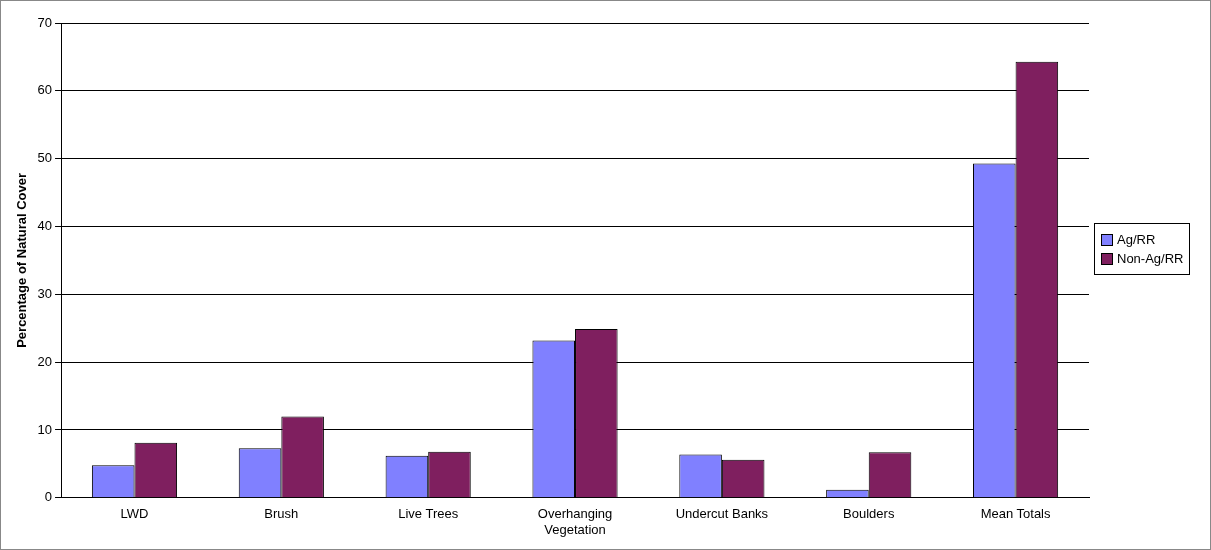  I want to click on x-tick-label: Brush, so click(281, 514).